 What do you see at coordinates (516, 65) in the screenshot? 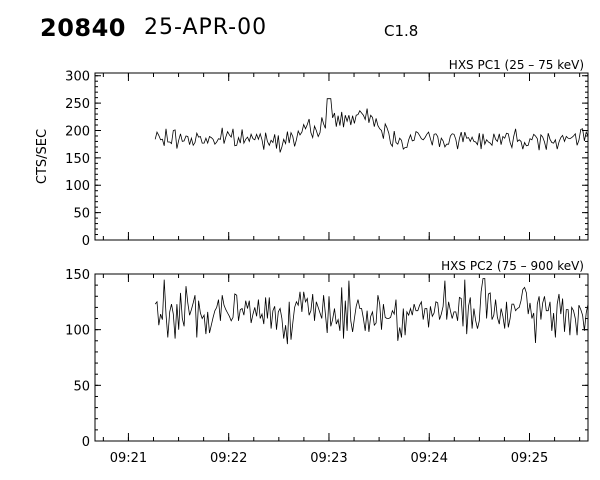
I see `panel-title: HXS PC1 (25 – 75 keV)` at bounding box center [516, 65].